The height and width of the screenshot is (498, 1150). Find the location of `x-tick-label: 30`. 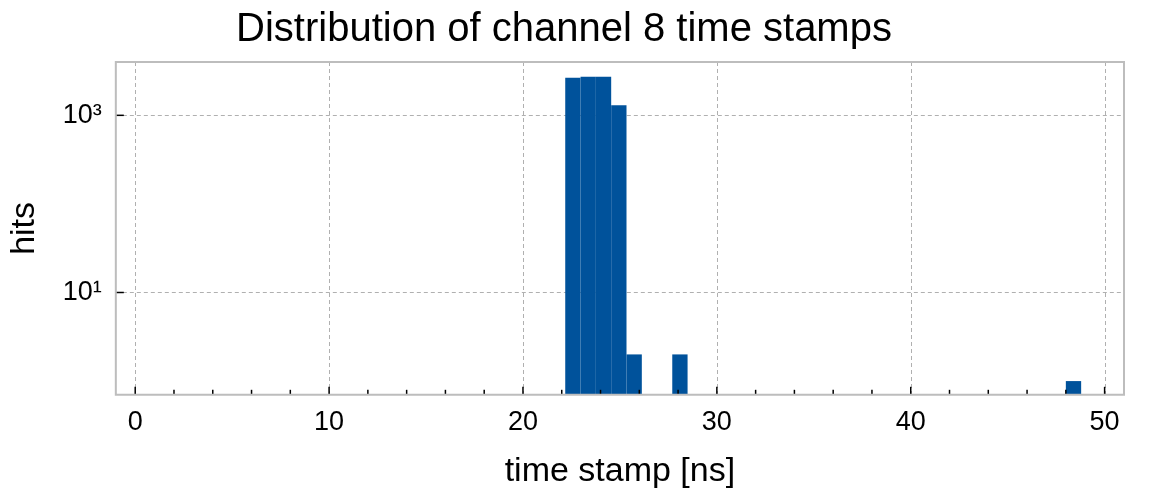

x-tick-label: 30 is located at coordinates (716, 421).